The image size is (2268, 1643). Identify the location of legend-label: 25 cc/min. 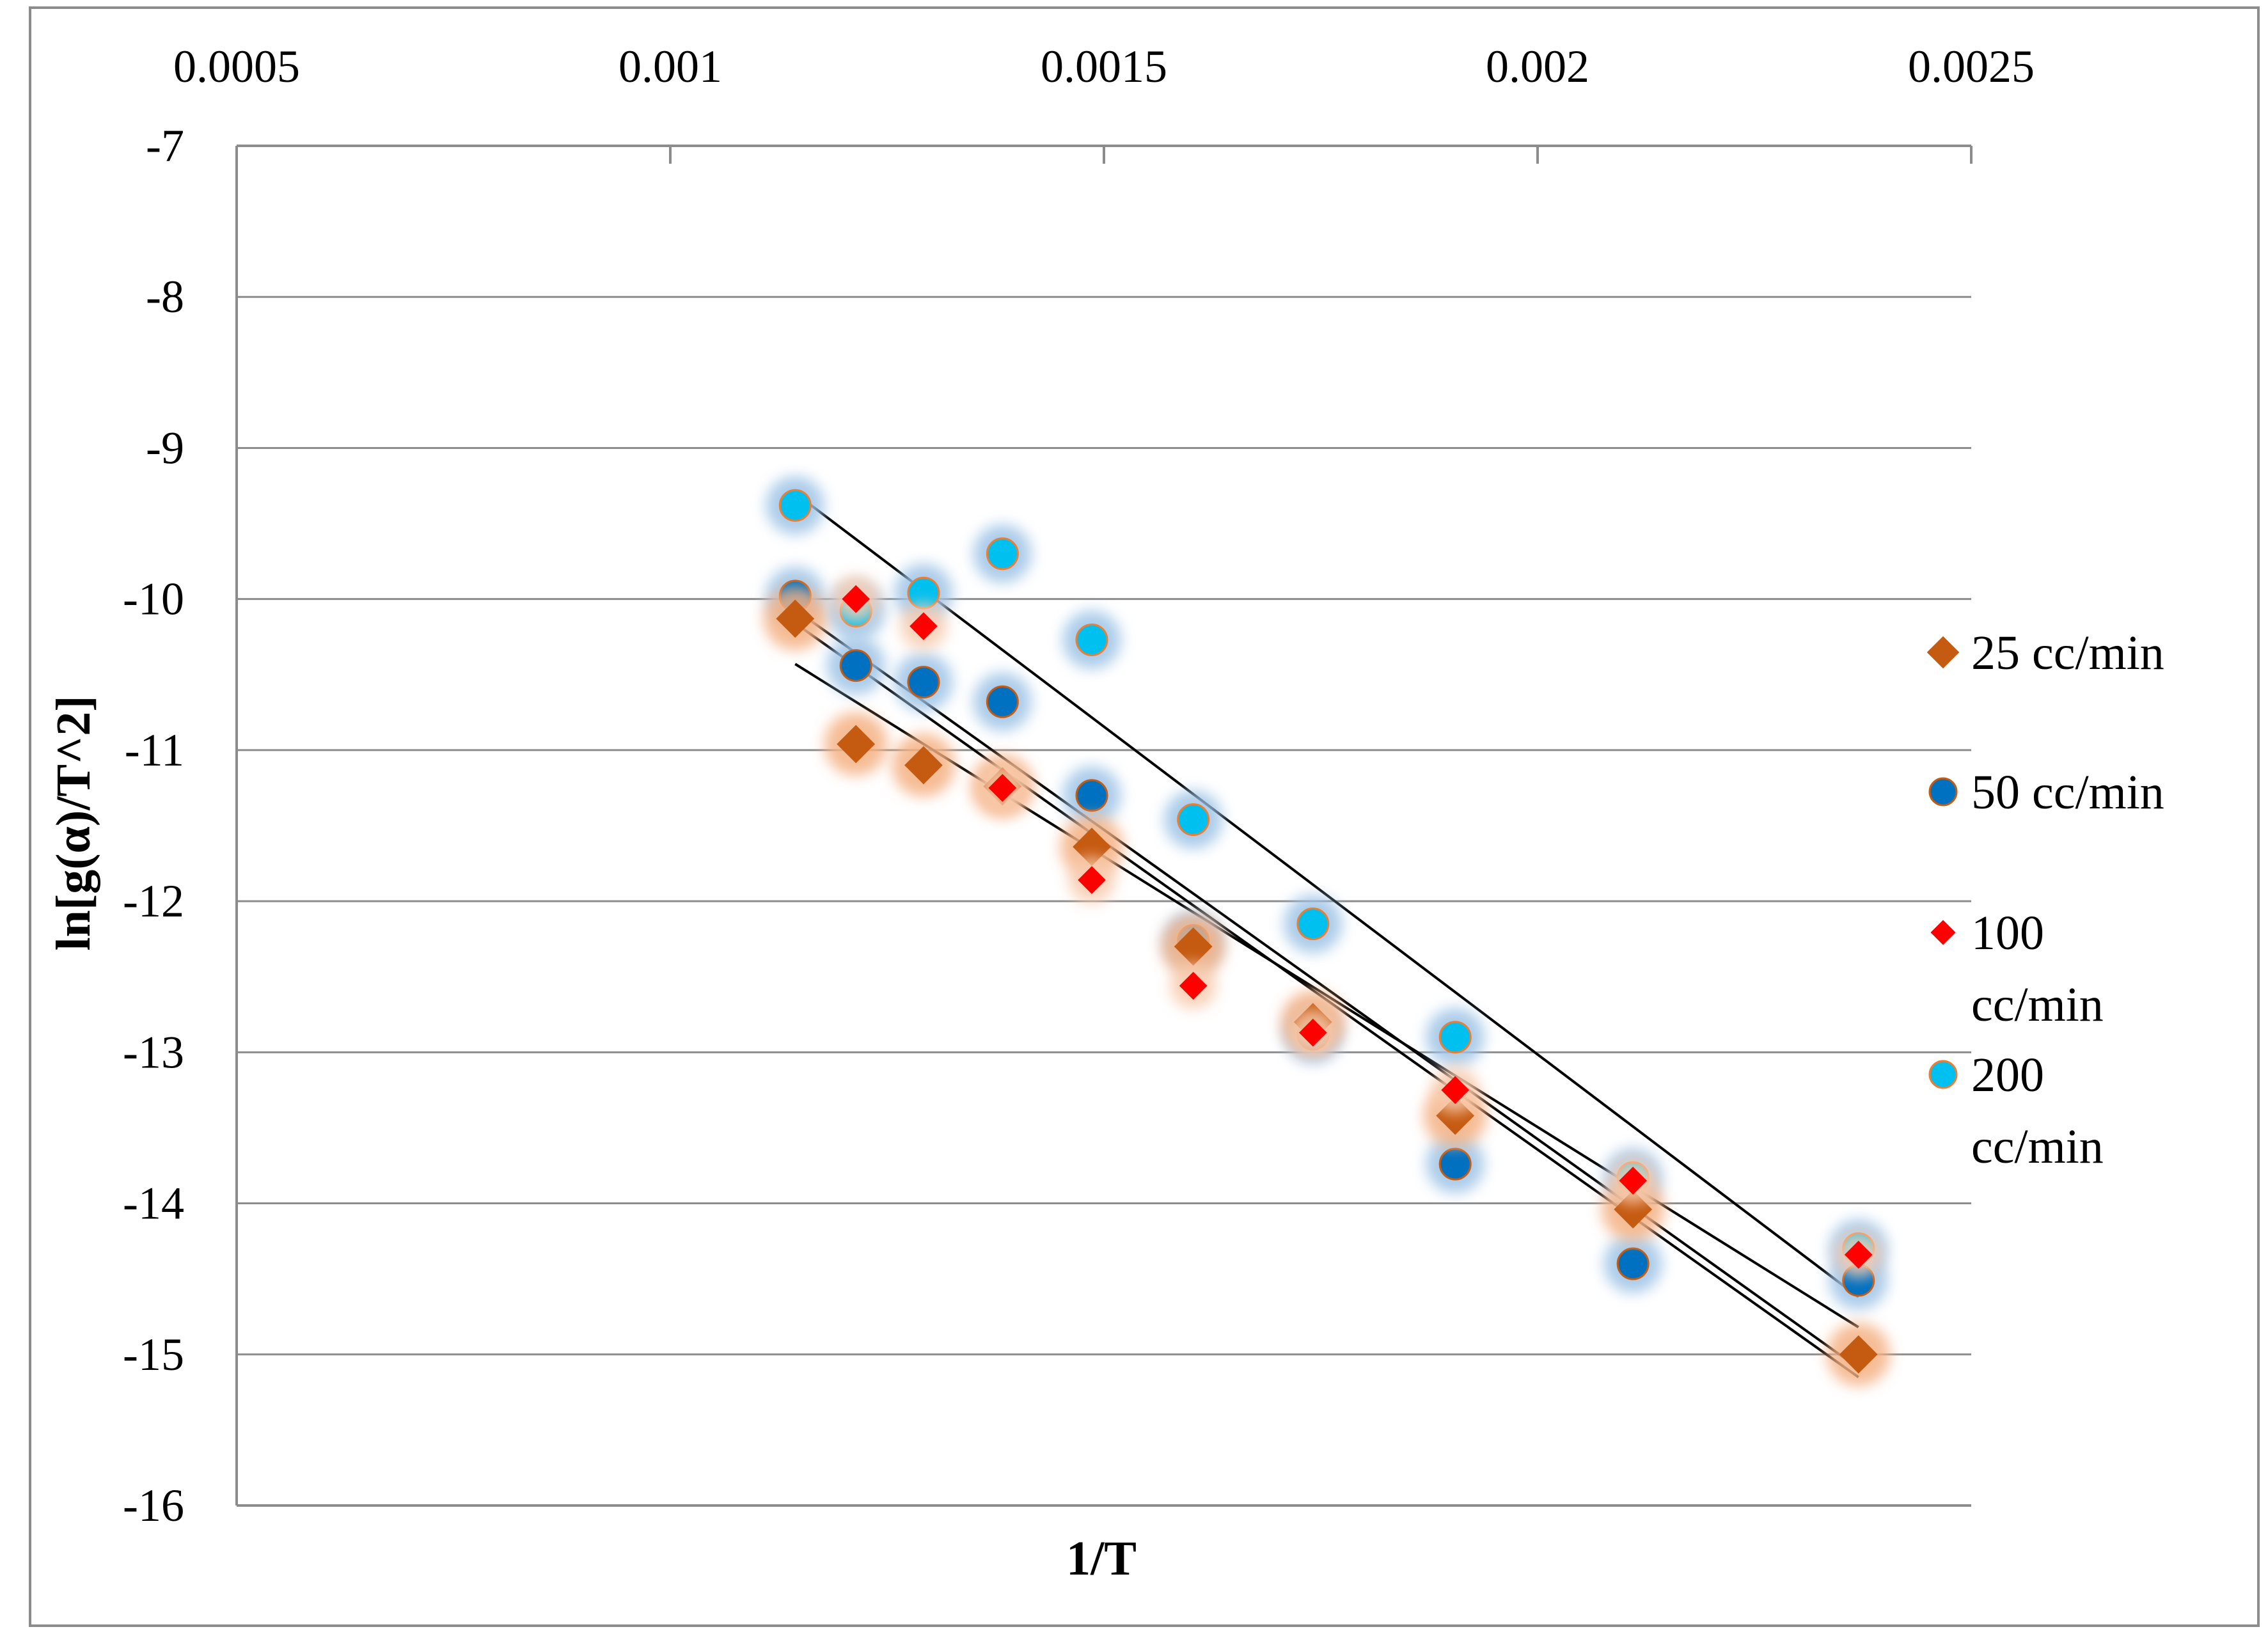
(2067, 653).